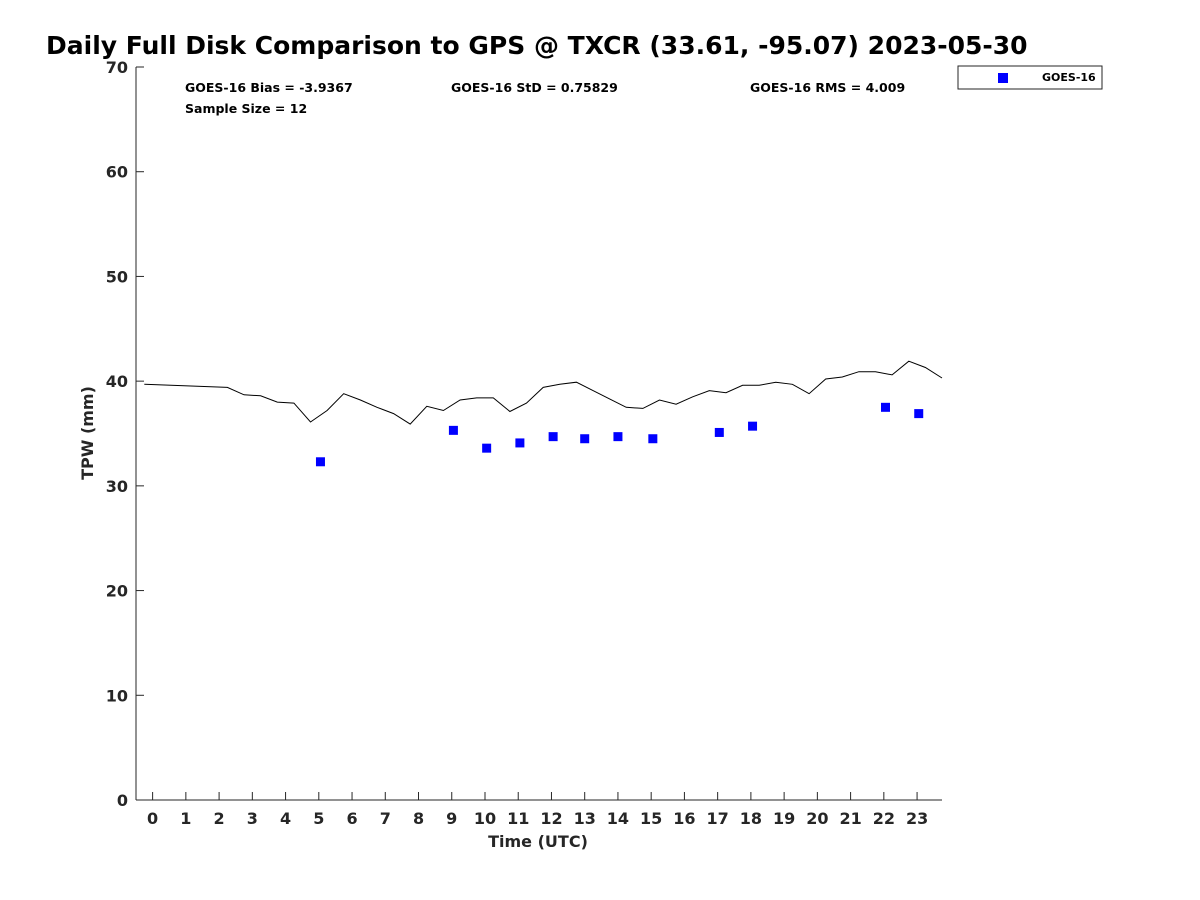 The height and width of the screenshot is (900, 1200). What do you see at coordinates (1069, 77) in the screenshot?
I see `legend-label-goes-16: GOES-16` at bounding box center [1069, 77].